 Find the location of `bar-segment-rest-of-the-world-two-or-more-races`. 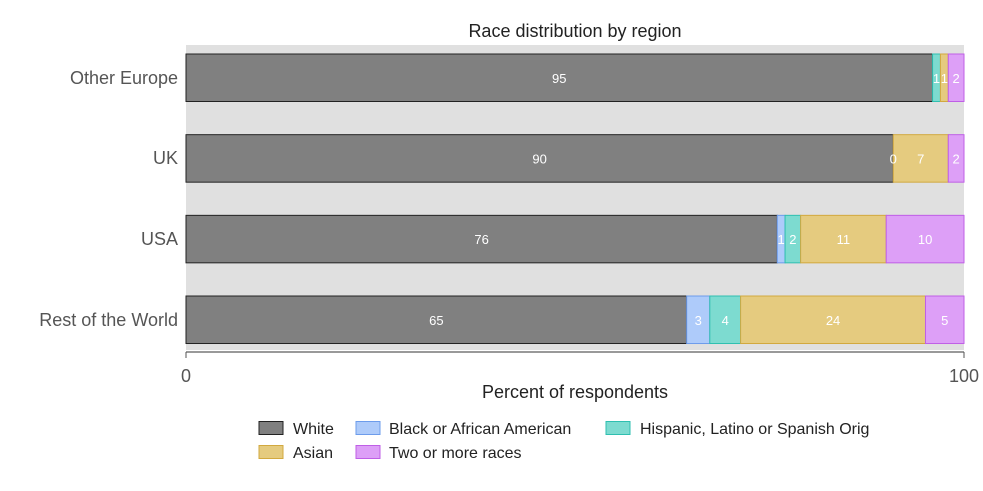

bar-segment-rest-of-the-world-two-or-more-races is located at coordinates (944, 320).